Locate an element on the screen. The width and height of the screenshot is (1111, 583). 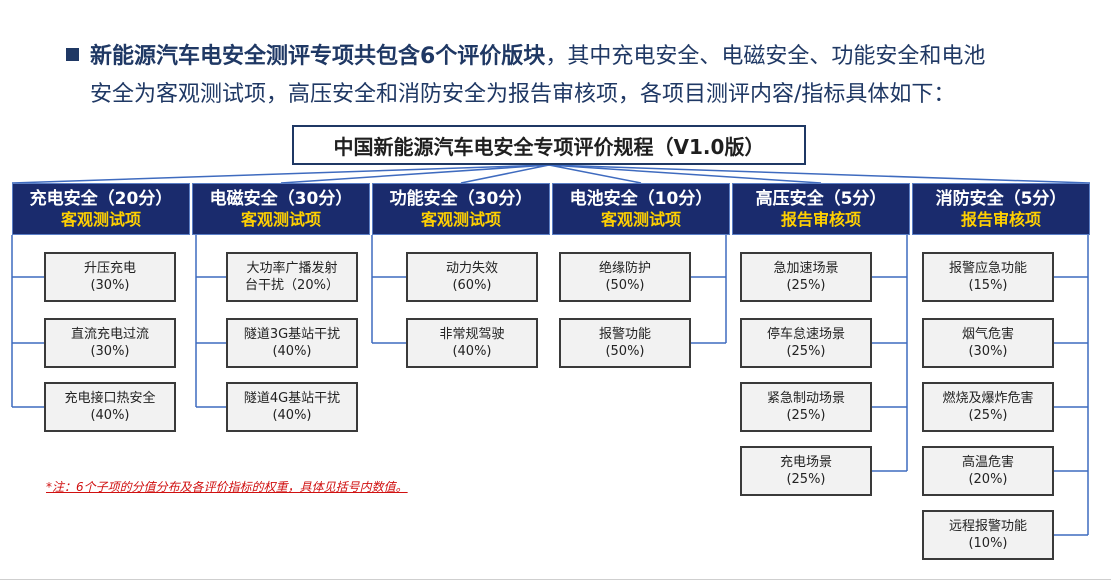
sub-item-box: 烟气危害 (30%) is located at coordinates (988, 343).